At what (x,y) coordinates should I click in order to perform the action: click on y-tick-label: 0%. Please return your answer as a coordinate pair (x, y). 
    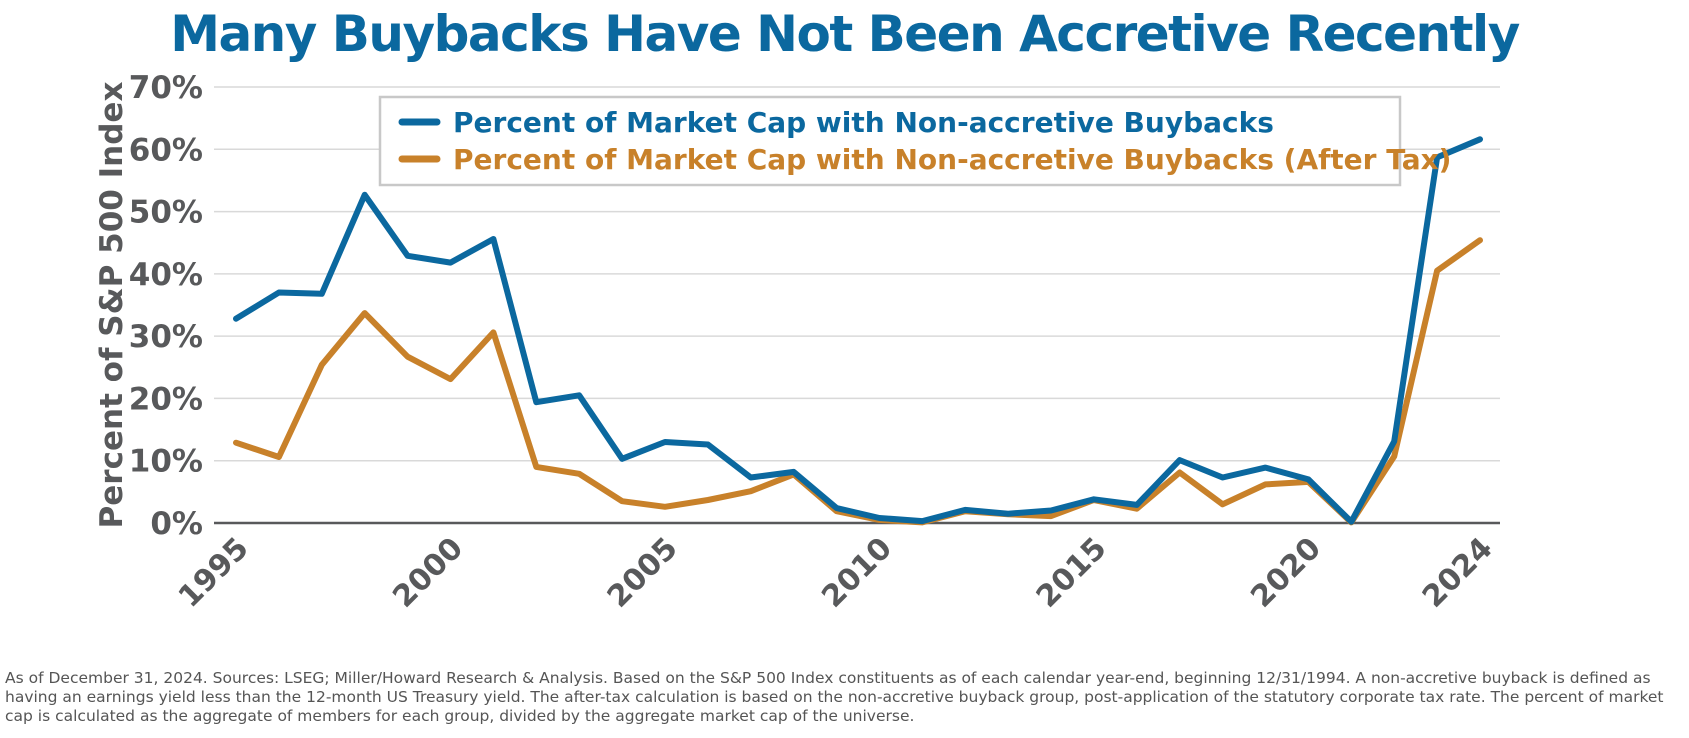
    Looking at the image, I should click on (176, 524).